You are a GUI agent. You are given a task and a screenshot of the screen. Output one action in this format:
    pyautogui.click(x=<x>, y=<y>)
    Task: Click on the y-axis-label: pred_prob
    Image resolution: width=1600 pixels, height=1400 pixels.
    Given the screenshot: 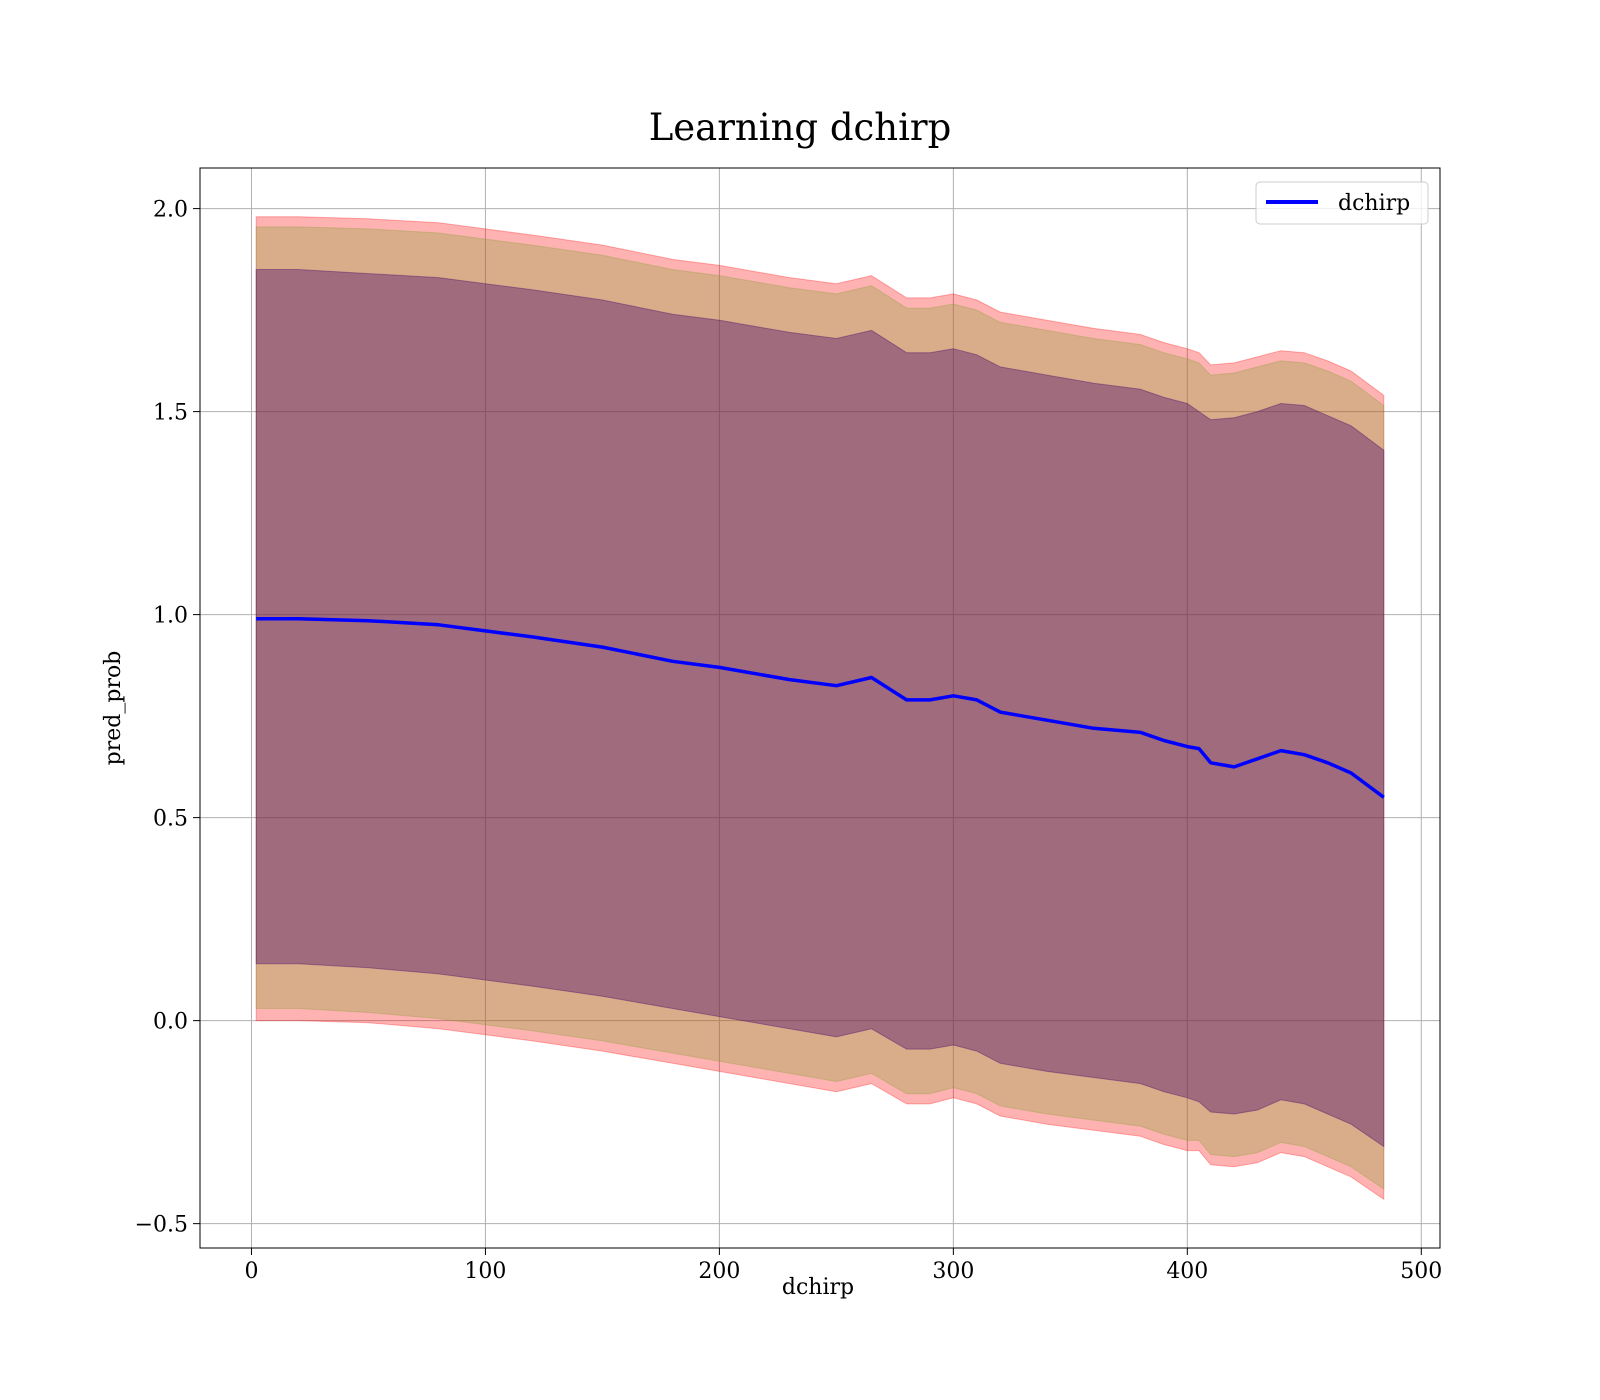 What is the action you would take?
    pyautogui.click(x=113, y=708)
    